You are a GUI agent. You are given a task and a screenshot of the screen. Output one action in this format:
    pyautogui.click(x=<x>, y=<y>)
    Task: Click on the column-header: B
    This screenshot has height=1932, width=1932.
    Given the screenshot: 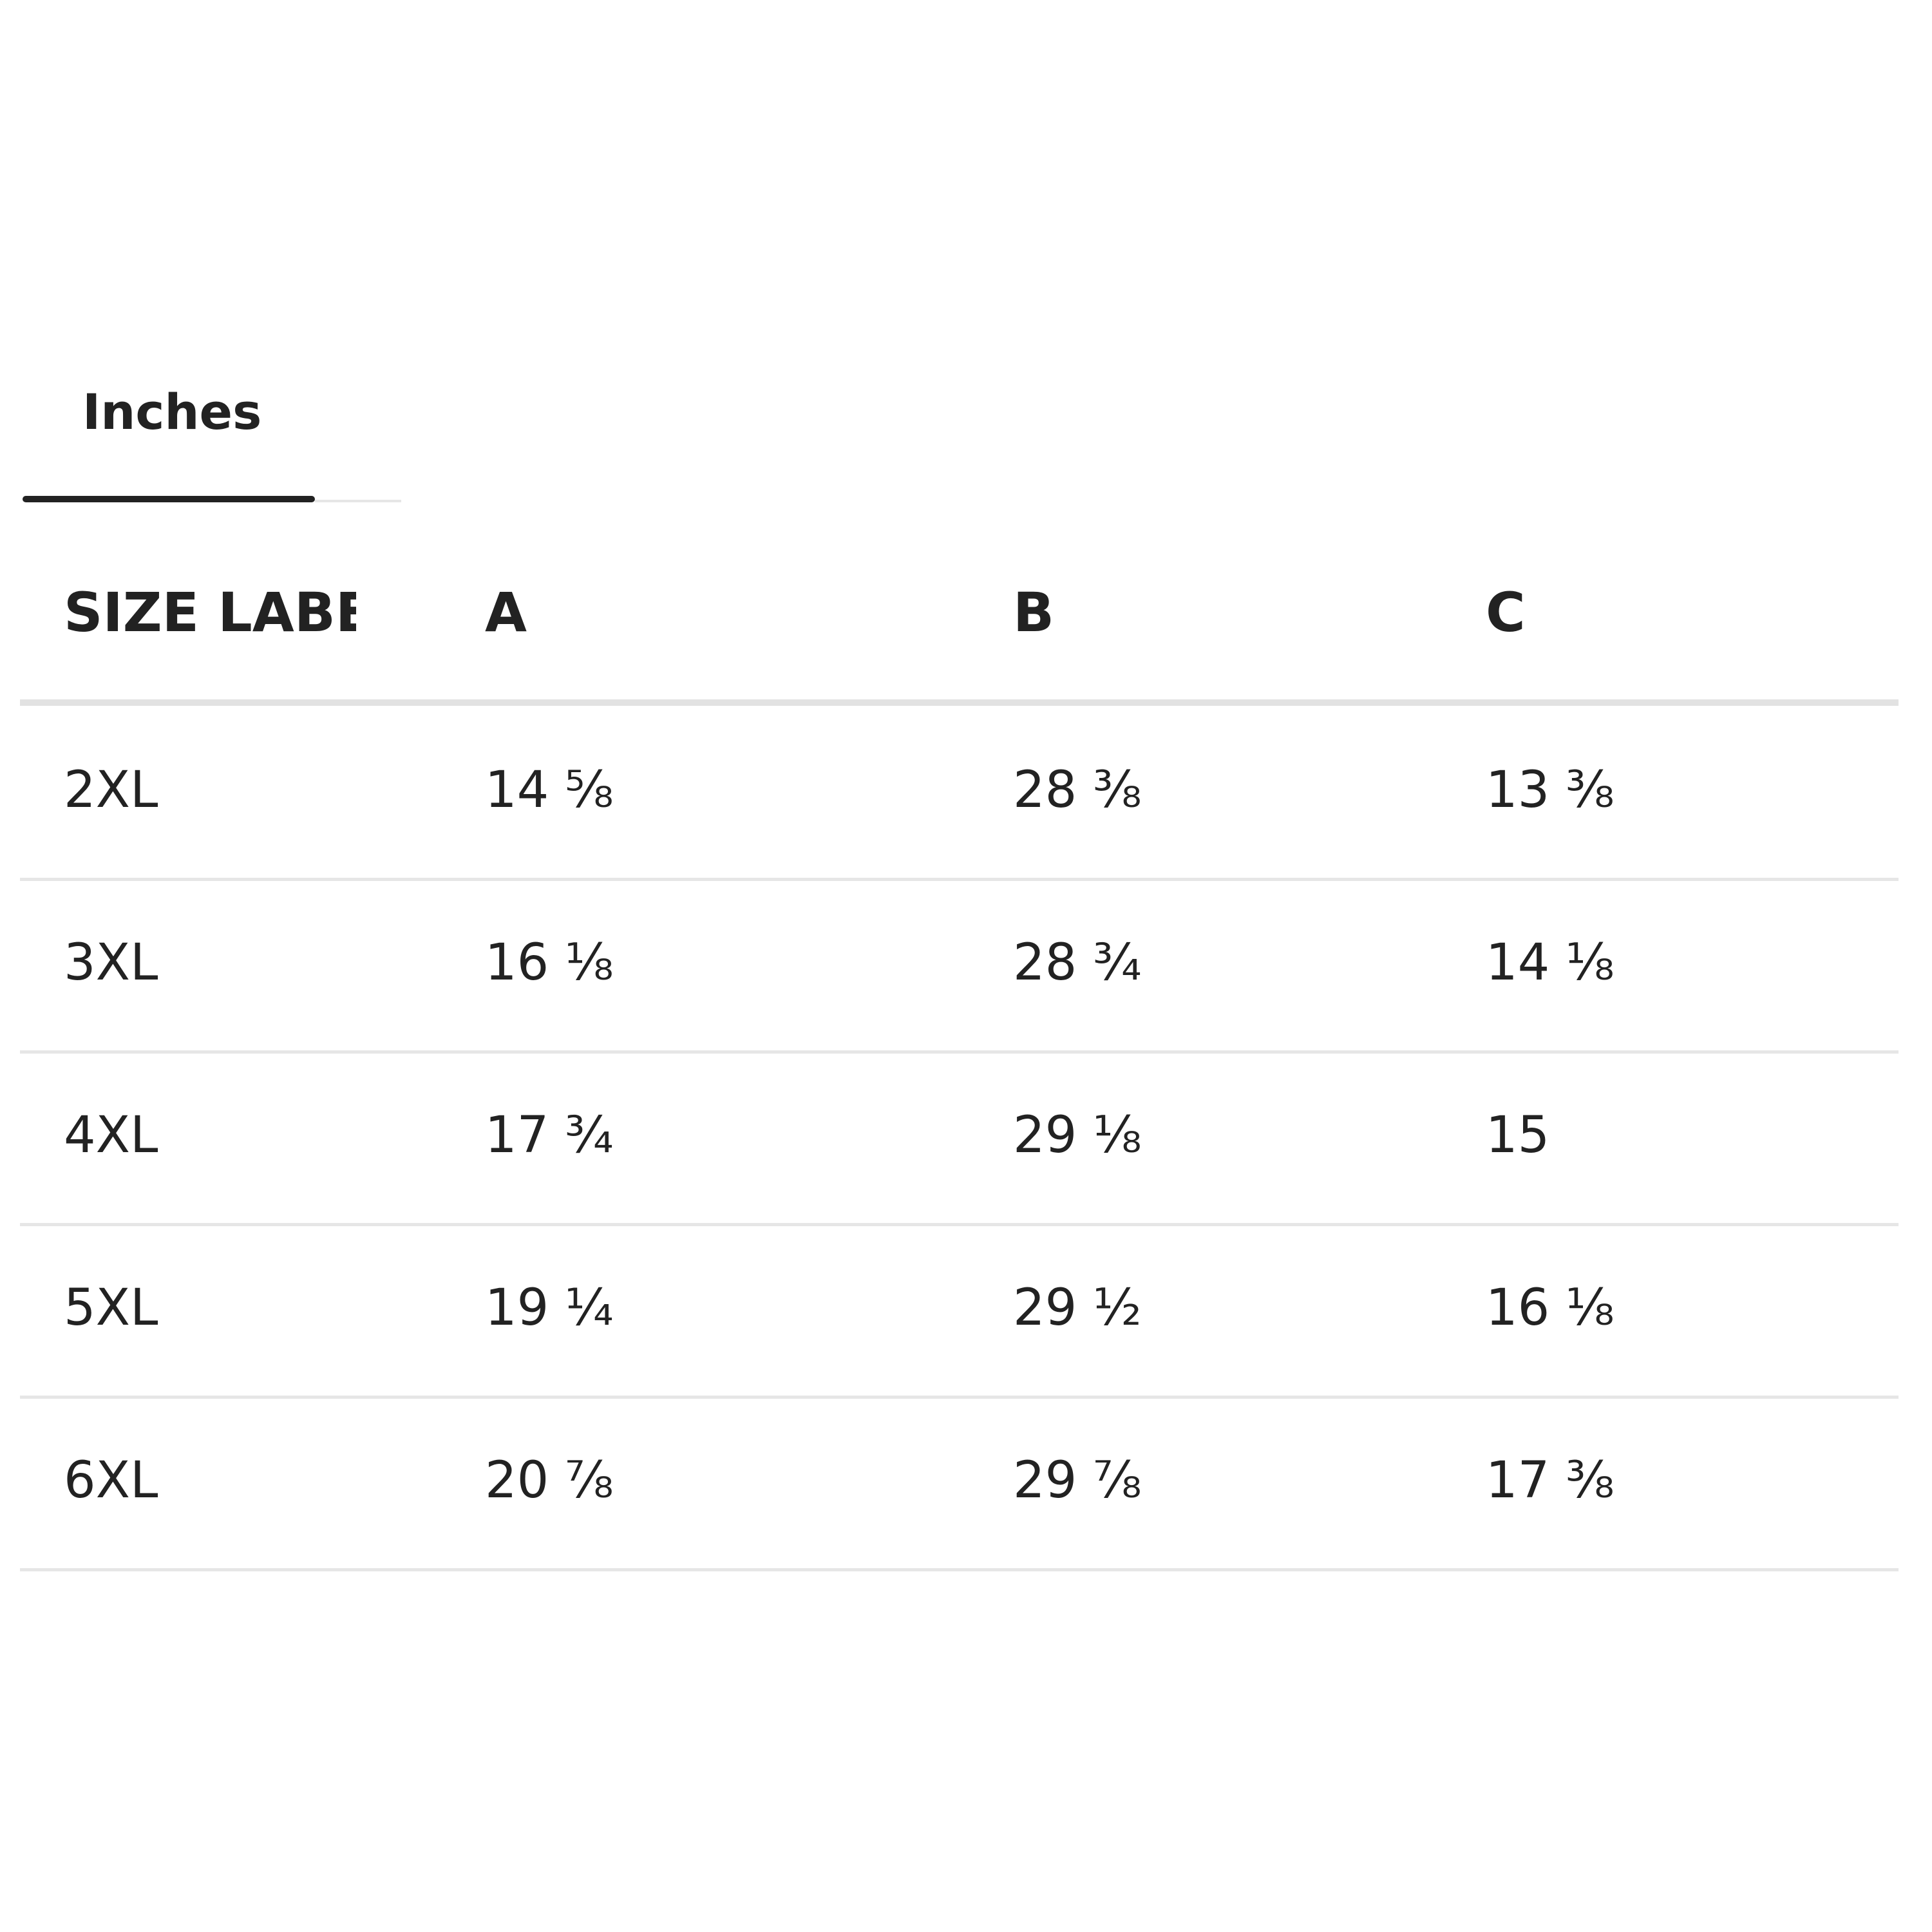 What is the action you would take?
    pyautogui.click(x=1034, y=612)
    